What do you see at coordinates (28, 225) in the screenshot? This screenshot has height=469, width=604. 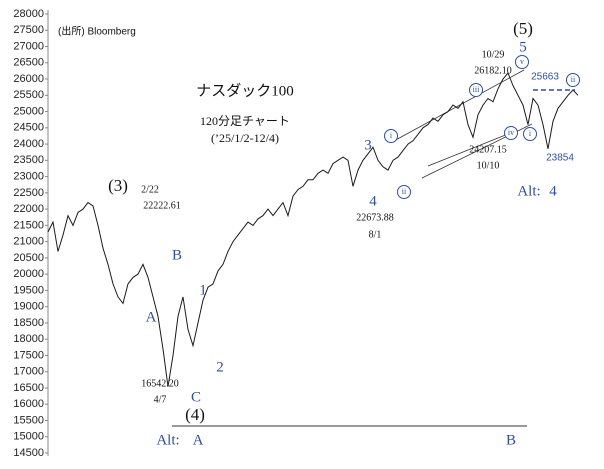 I see `y-tick-label: 21500` at bounding box center [28, 225].